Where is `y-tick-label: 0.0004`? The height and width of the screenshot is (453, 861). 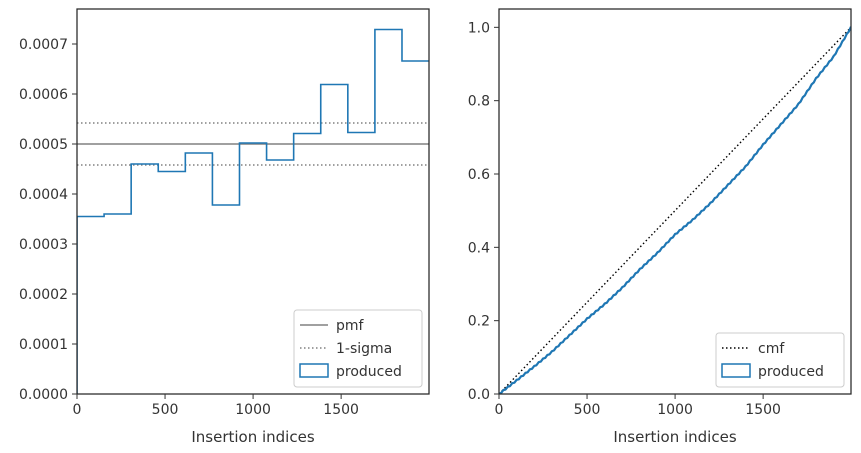 y-tick-label: 0.0004 is located at coordinates (43, 195).